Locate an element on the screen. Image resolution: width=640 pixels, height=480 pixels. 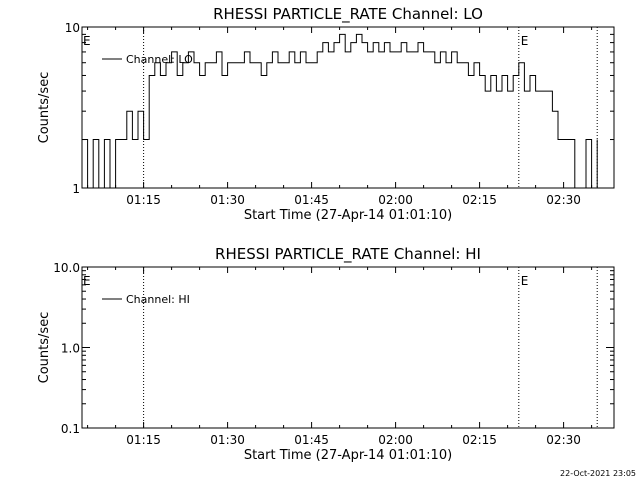
y-tick-label: 10 is located at coordinates (72, 28).